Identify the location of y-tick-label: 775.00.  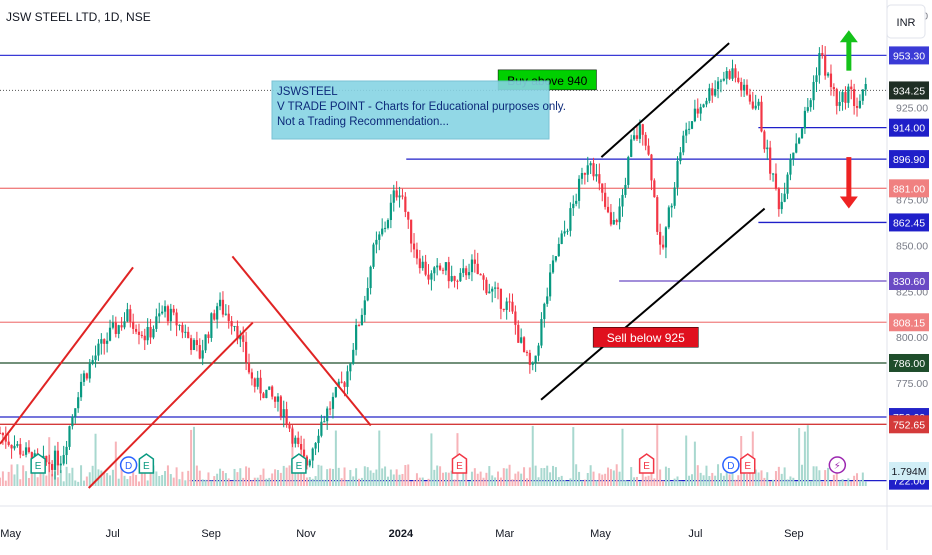
(912, 384).